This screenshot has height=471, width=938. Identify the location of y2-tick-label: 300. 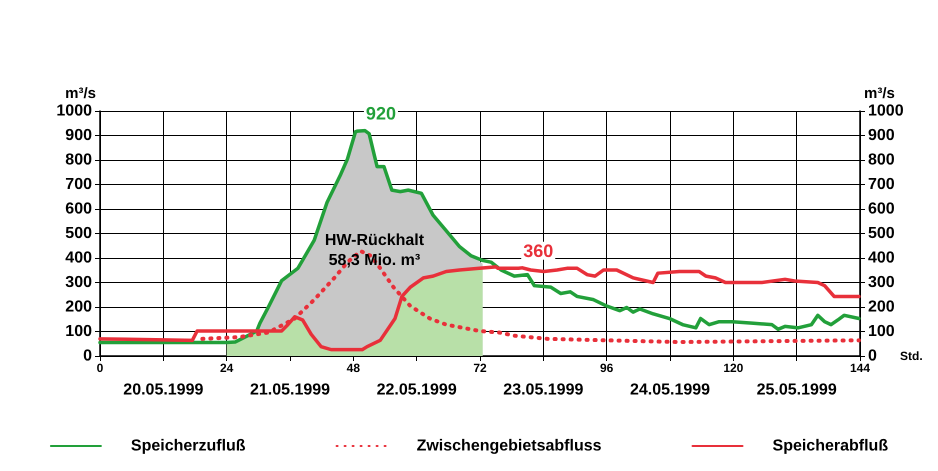
(881, 282).